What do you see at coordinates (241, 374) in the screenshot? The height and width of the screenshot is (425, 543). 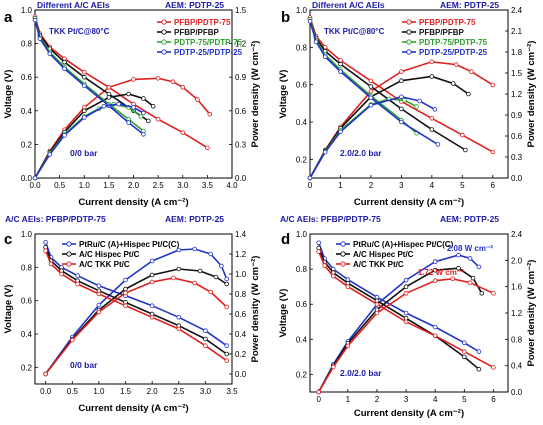 I see `y-right-tick-label: 0.0` at bounding box center [241, 374].